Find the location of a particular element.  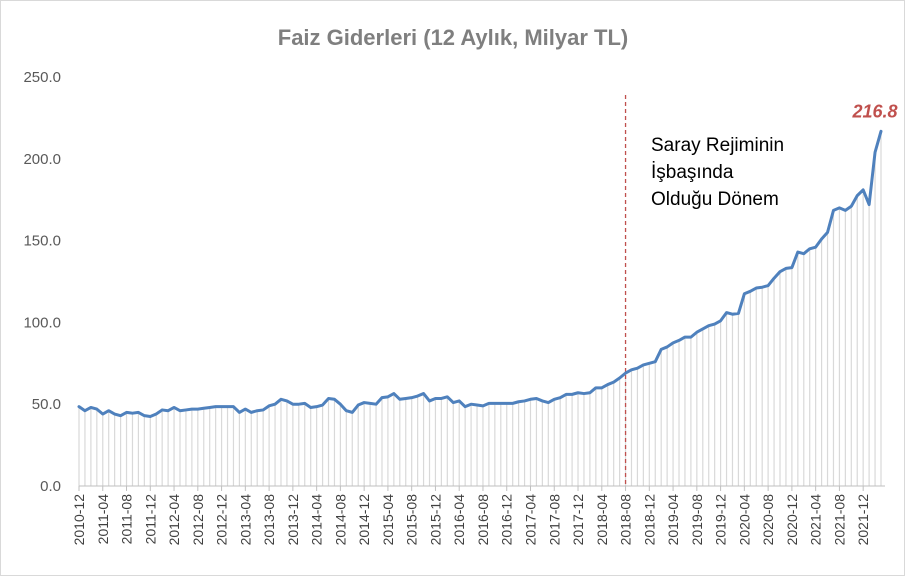

x-tick-label: 2011-12 is located at coordinates (150, 519).